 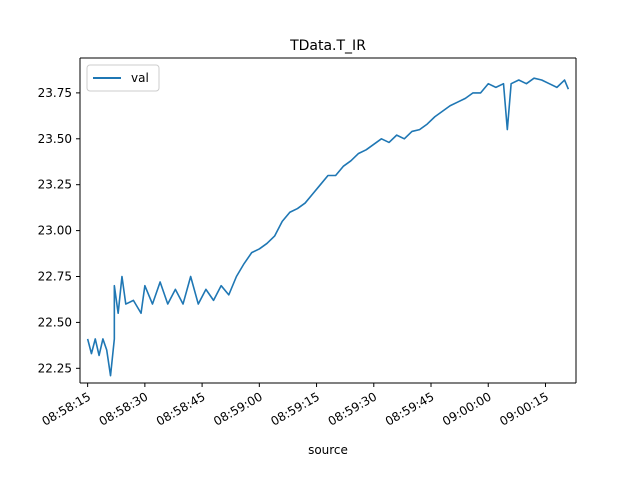 What do you see at coordinates (55, 231) in the screenshot?
I see `y-tick-label: 23.00` at bounding box center [55, 231].